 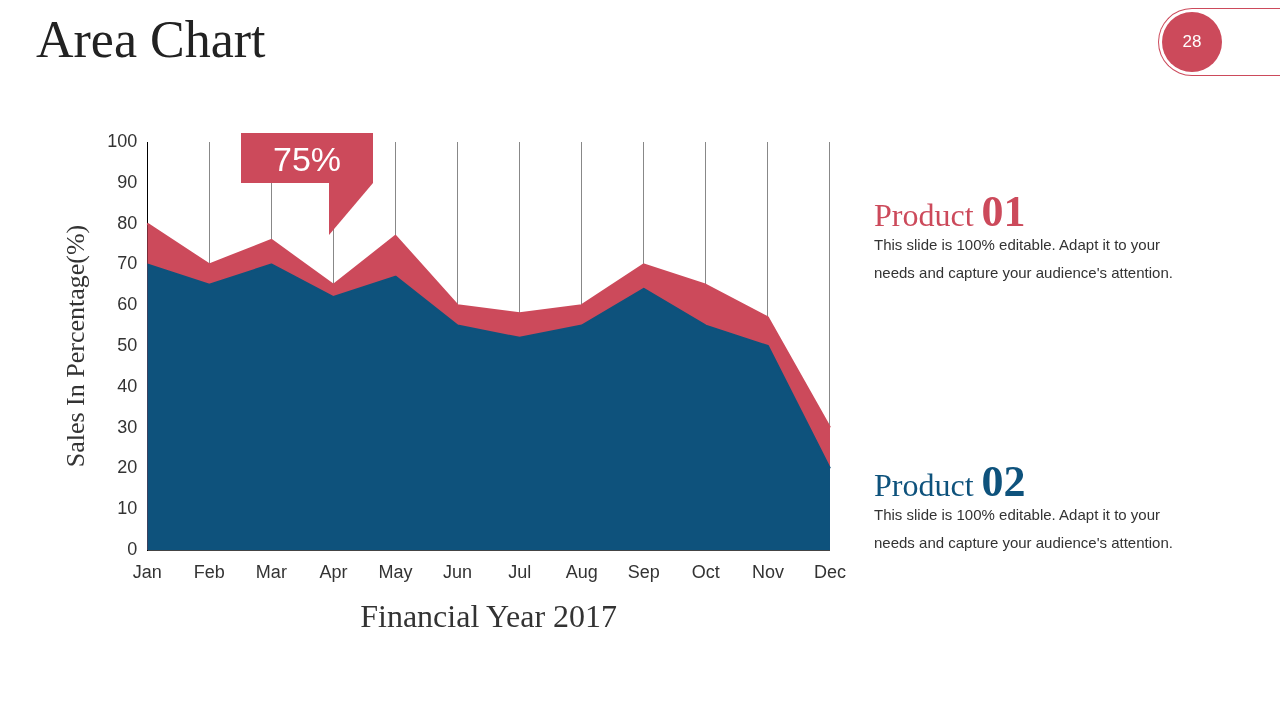 What do you see at coordinates (1192, 42) in the screenshot?
I see `text: 28` at bounding box center [1192, 42].